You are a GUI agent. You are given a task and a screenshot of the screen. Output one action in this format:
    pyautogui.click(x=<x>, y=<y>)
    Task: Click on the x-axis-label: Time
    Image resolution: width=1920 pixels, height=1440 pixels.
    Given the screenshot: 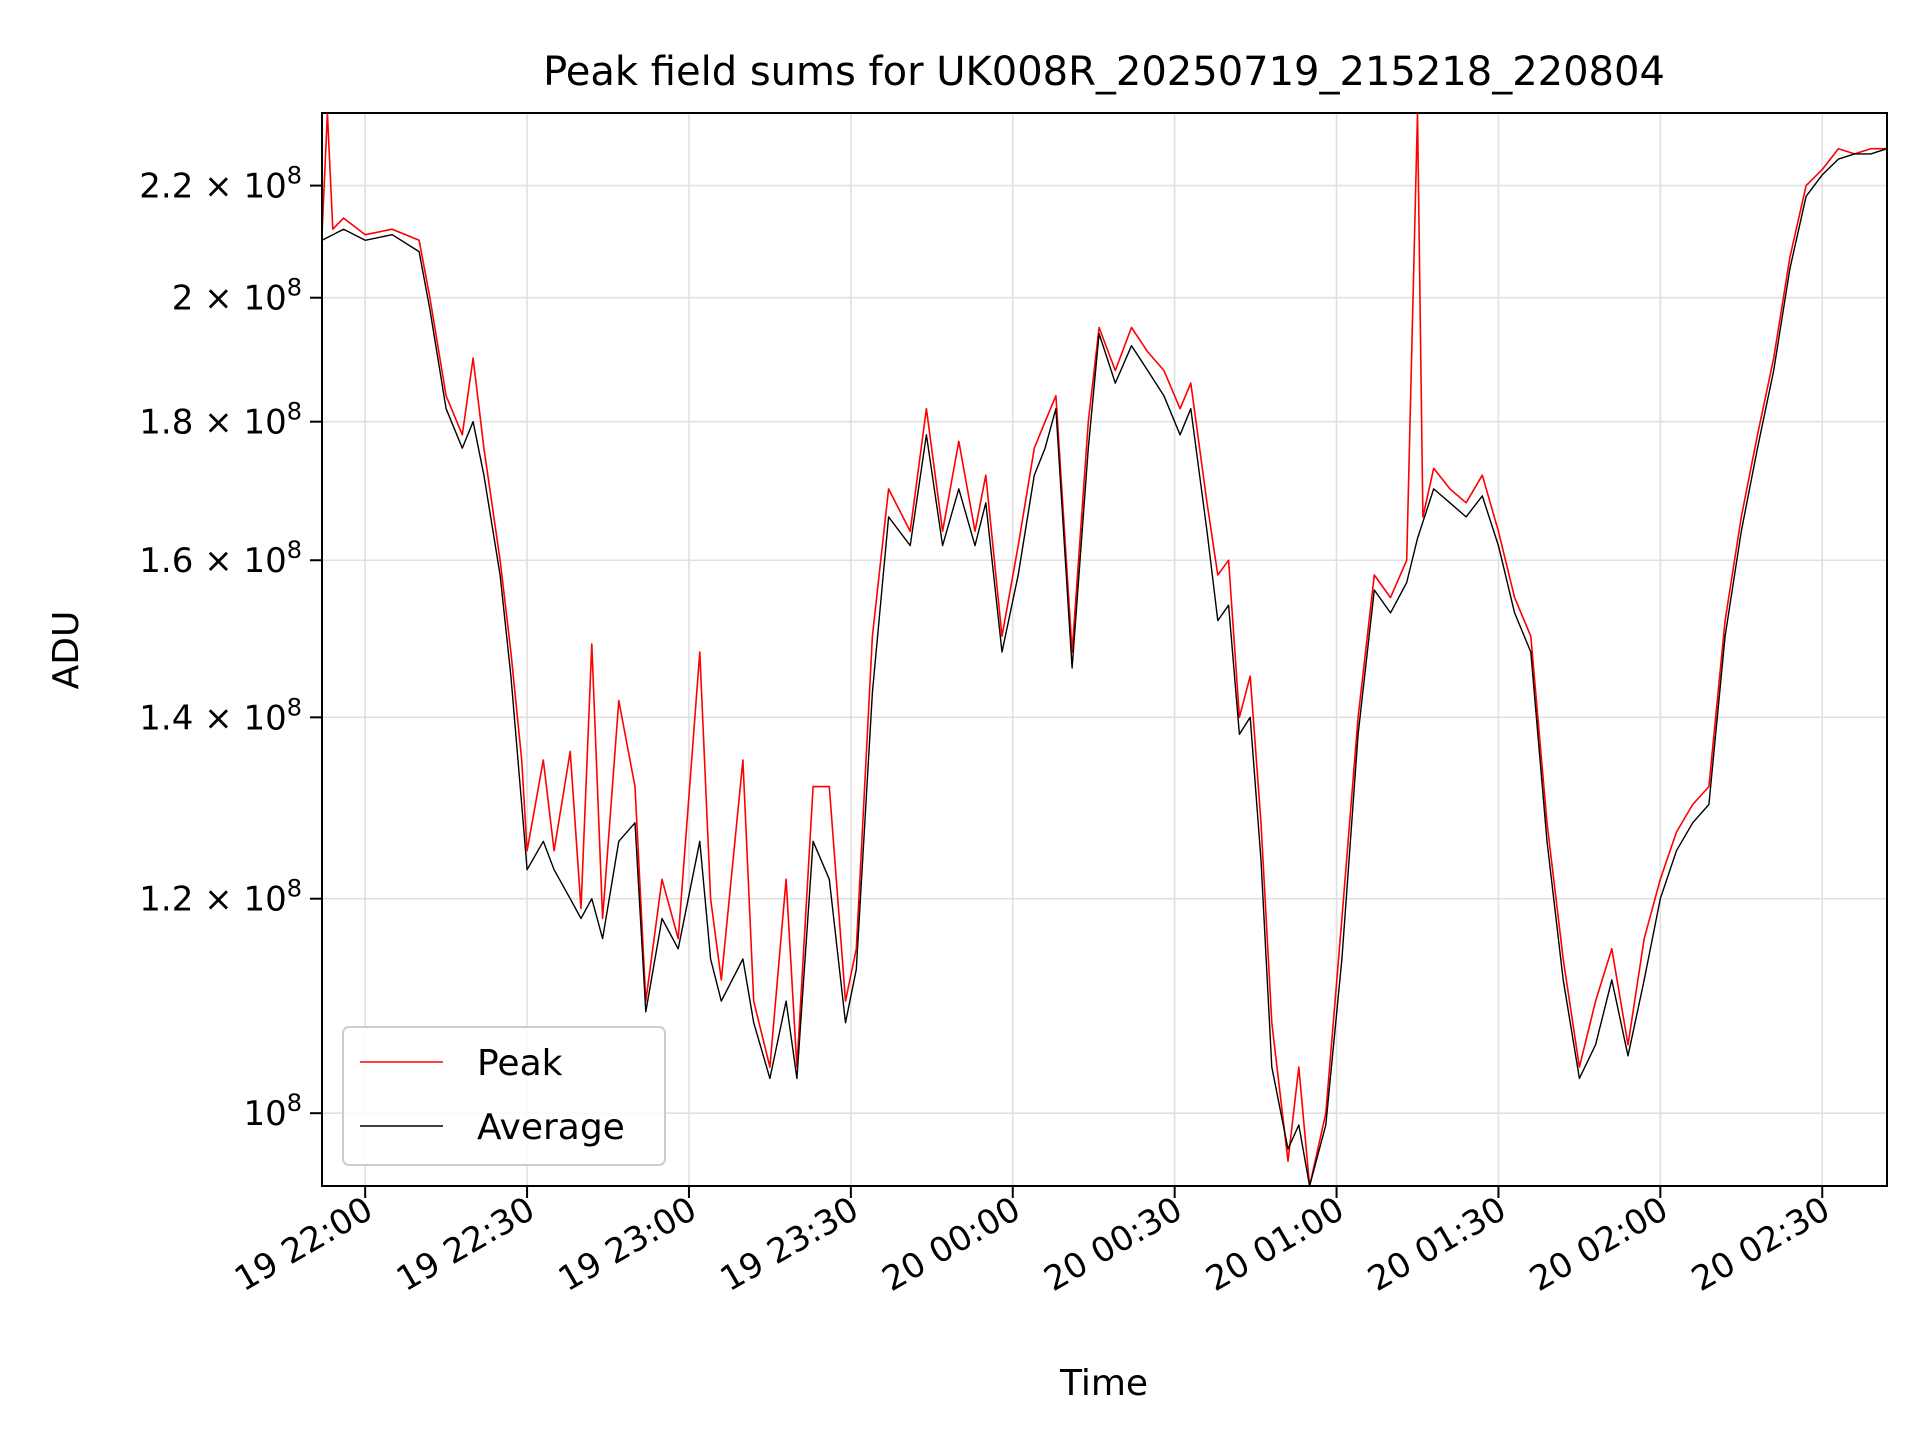 What is the action you would take?
    pyautogui.click(x=1103, y=1383)
    